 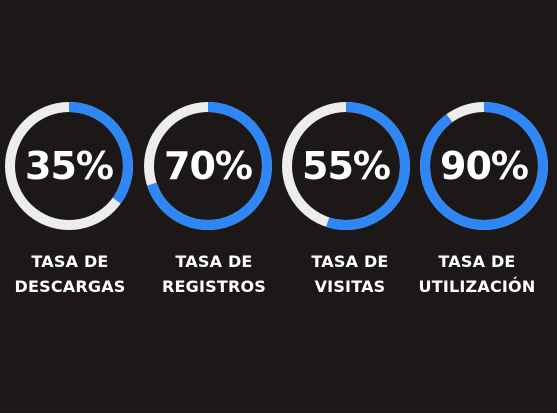 What do you see at coordinates (477, 274) in the screenshot?
I see `gauge-label: TASA DE UTILIZACIÓN` at bounding box center [477, 274].